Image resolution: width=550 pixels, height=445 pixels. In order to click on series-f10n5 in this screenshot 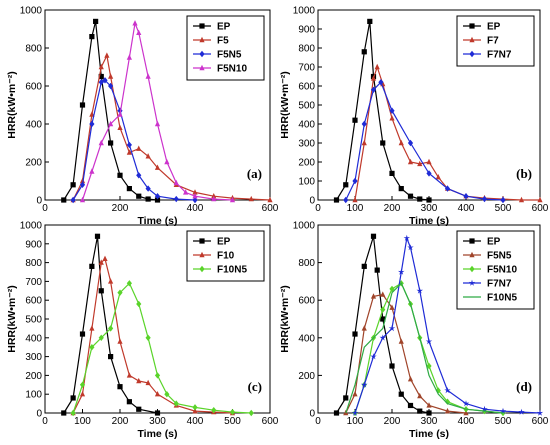, I will do `click(424, 348)`.